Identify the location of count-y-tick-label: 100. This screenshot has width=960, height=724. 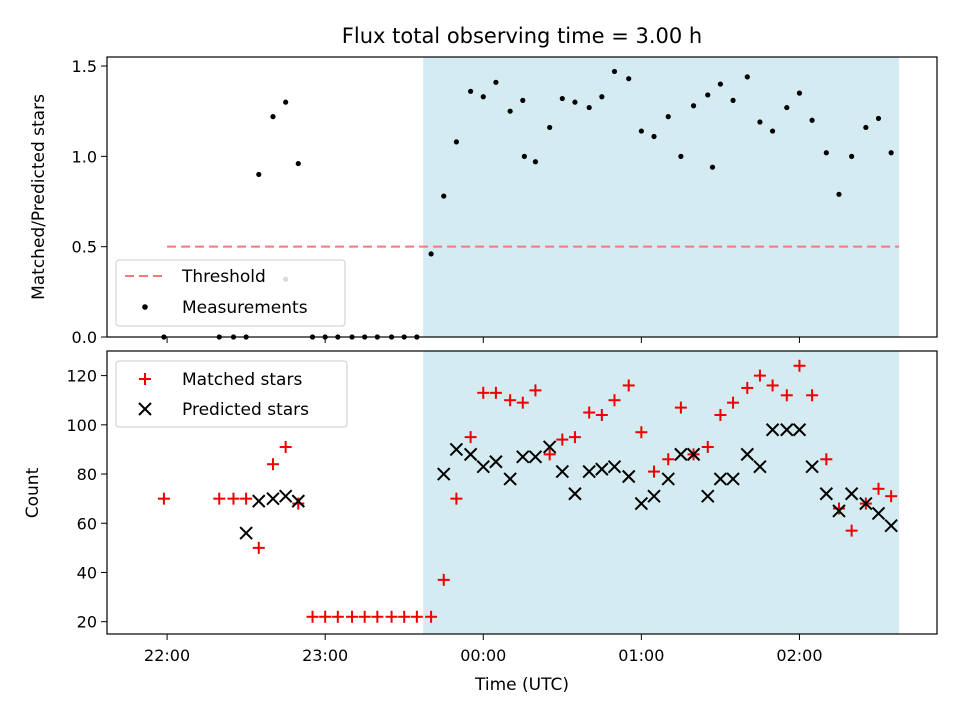
(81, 425).